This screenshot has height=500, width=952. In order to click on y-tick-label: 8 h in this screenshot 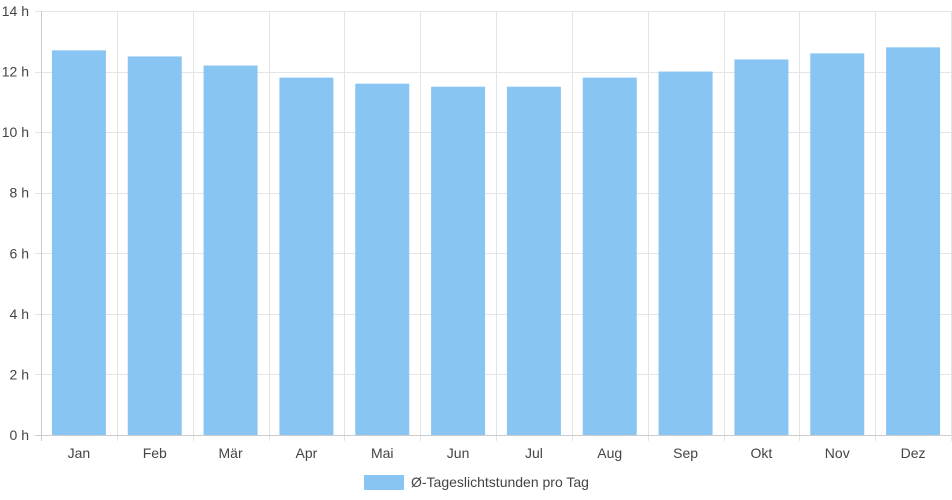, I will do `click(19, 193)`.